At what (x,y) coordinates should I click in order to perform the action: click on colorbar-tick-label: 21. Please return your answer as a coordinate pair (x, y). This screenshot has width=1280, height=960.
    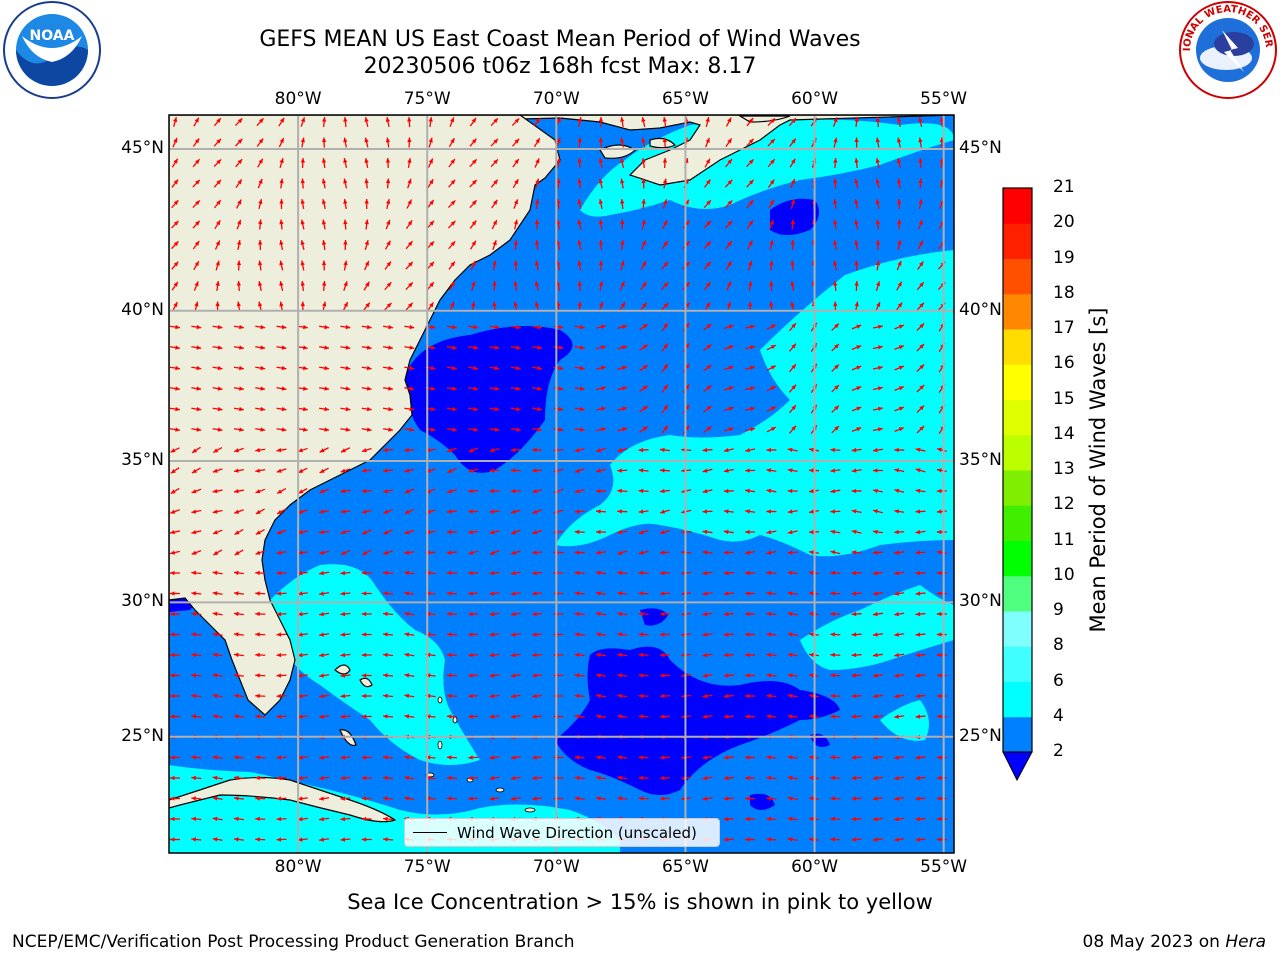
    Looking at the image, I should click on (1064, 187).